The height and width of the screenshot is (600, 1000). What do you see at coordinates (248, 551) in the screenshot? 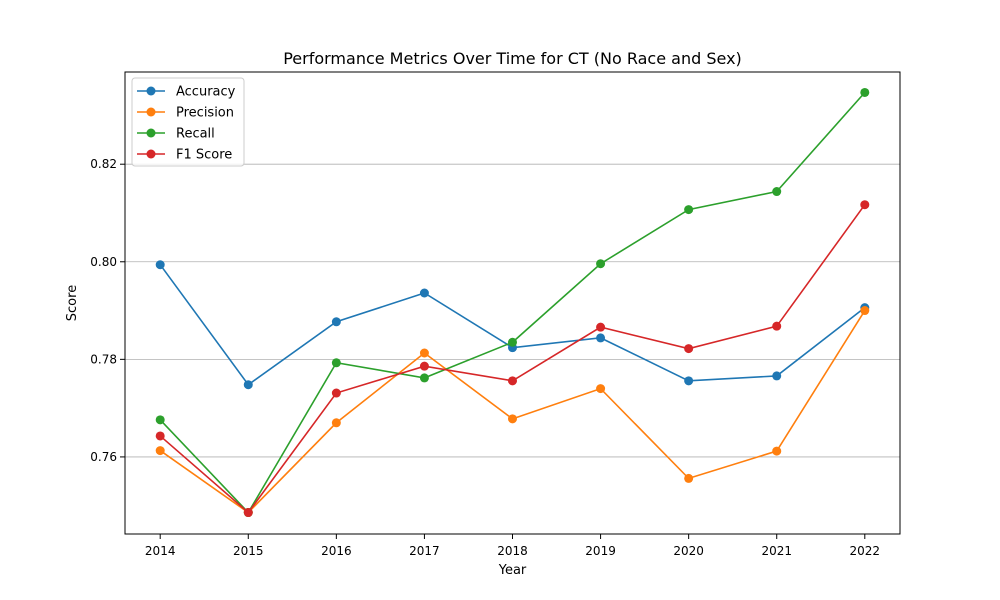
I see `x-tick-label: 2015` at bounding box center [248, 551].